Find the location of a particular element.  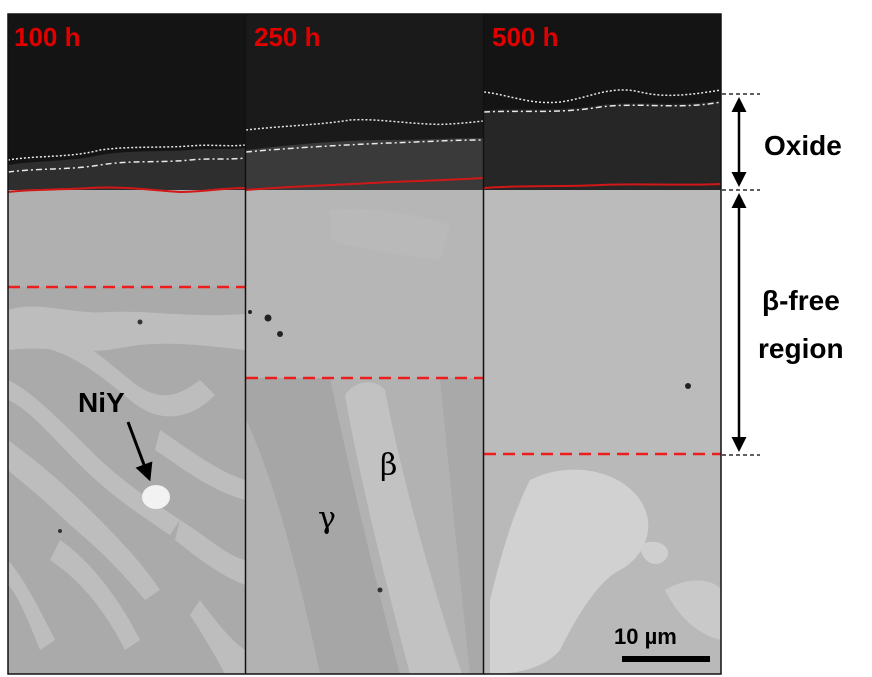

beta-label: β is located at coordinates (388, 465).